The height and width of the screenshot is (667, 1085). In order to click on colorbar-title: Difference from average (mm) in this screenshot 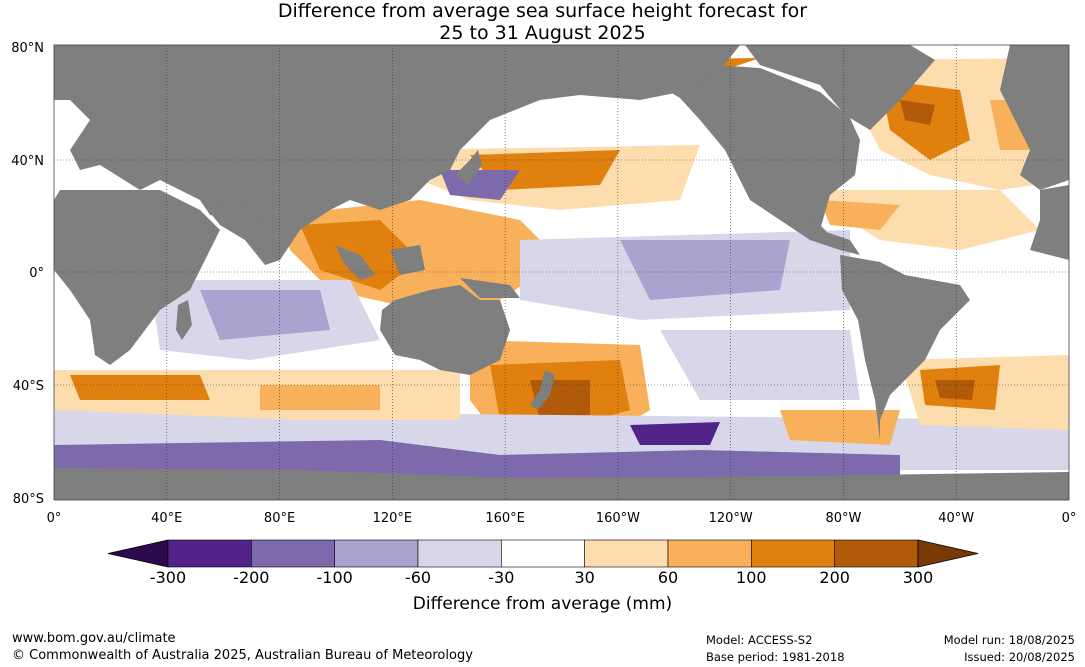, I will do `click(542, 604)`.